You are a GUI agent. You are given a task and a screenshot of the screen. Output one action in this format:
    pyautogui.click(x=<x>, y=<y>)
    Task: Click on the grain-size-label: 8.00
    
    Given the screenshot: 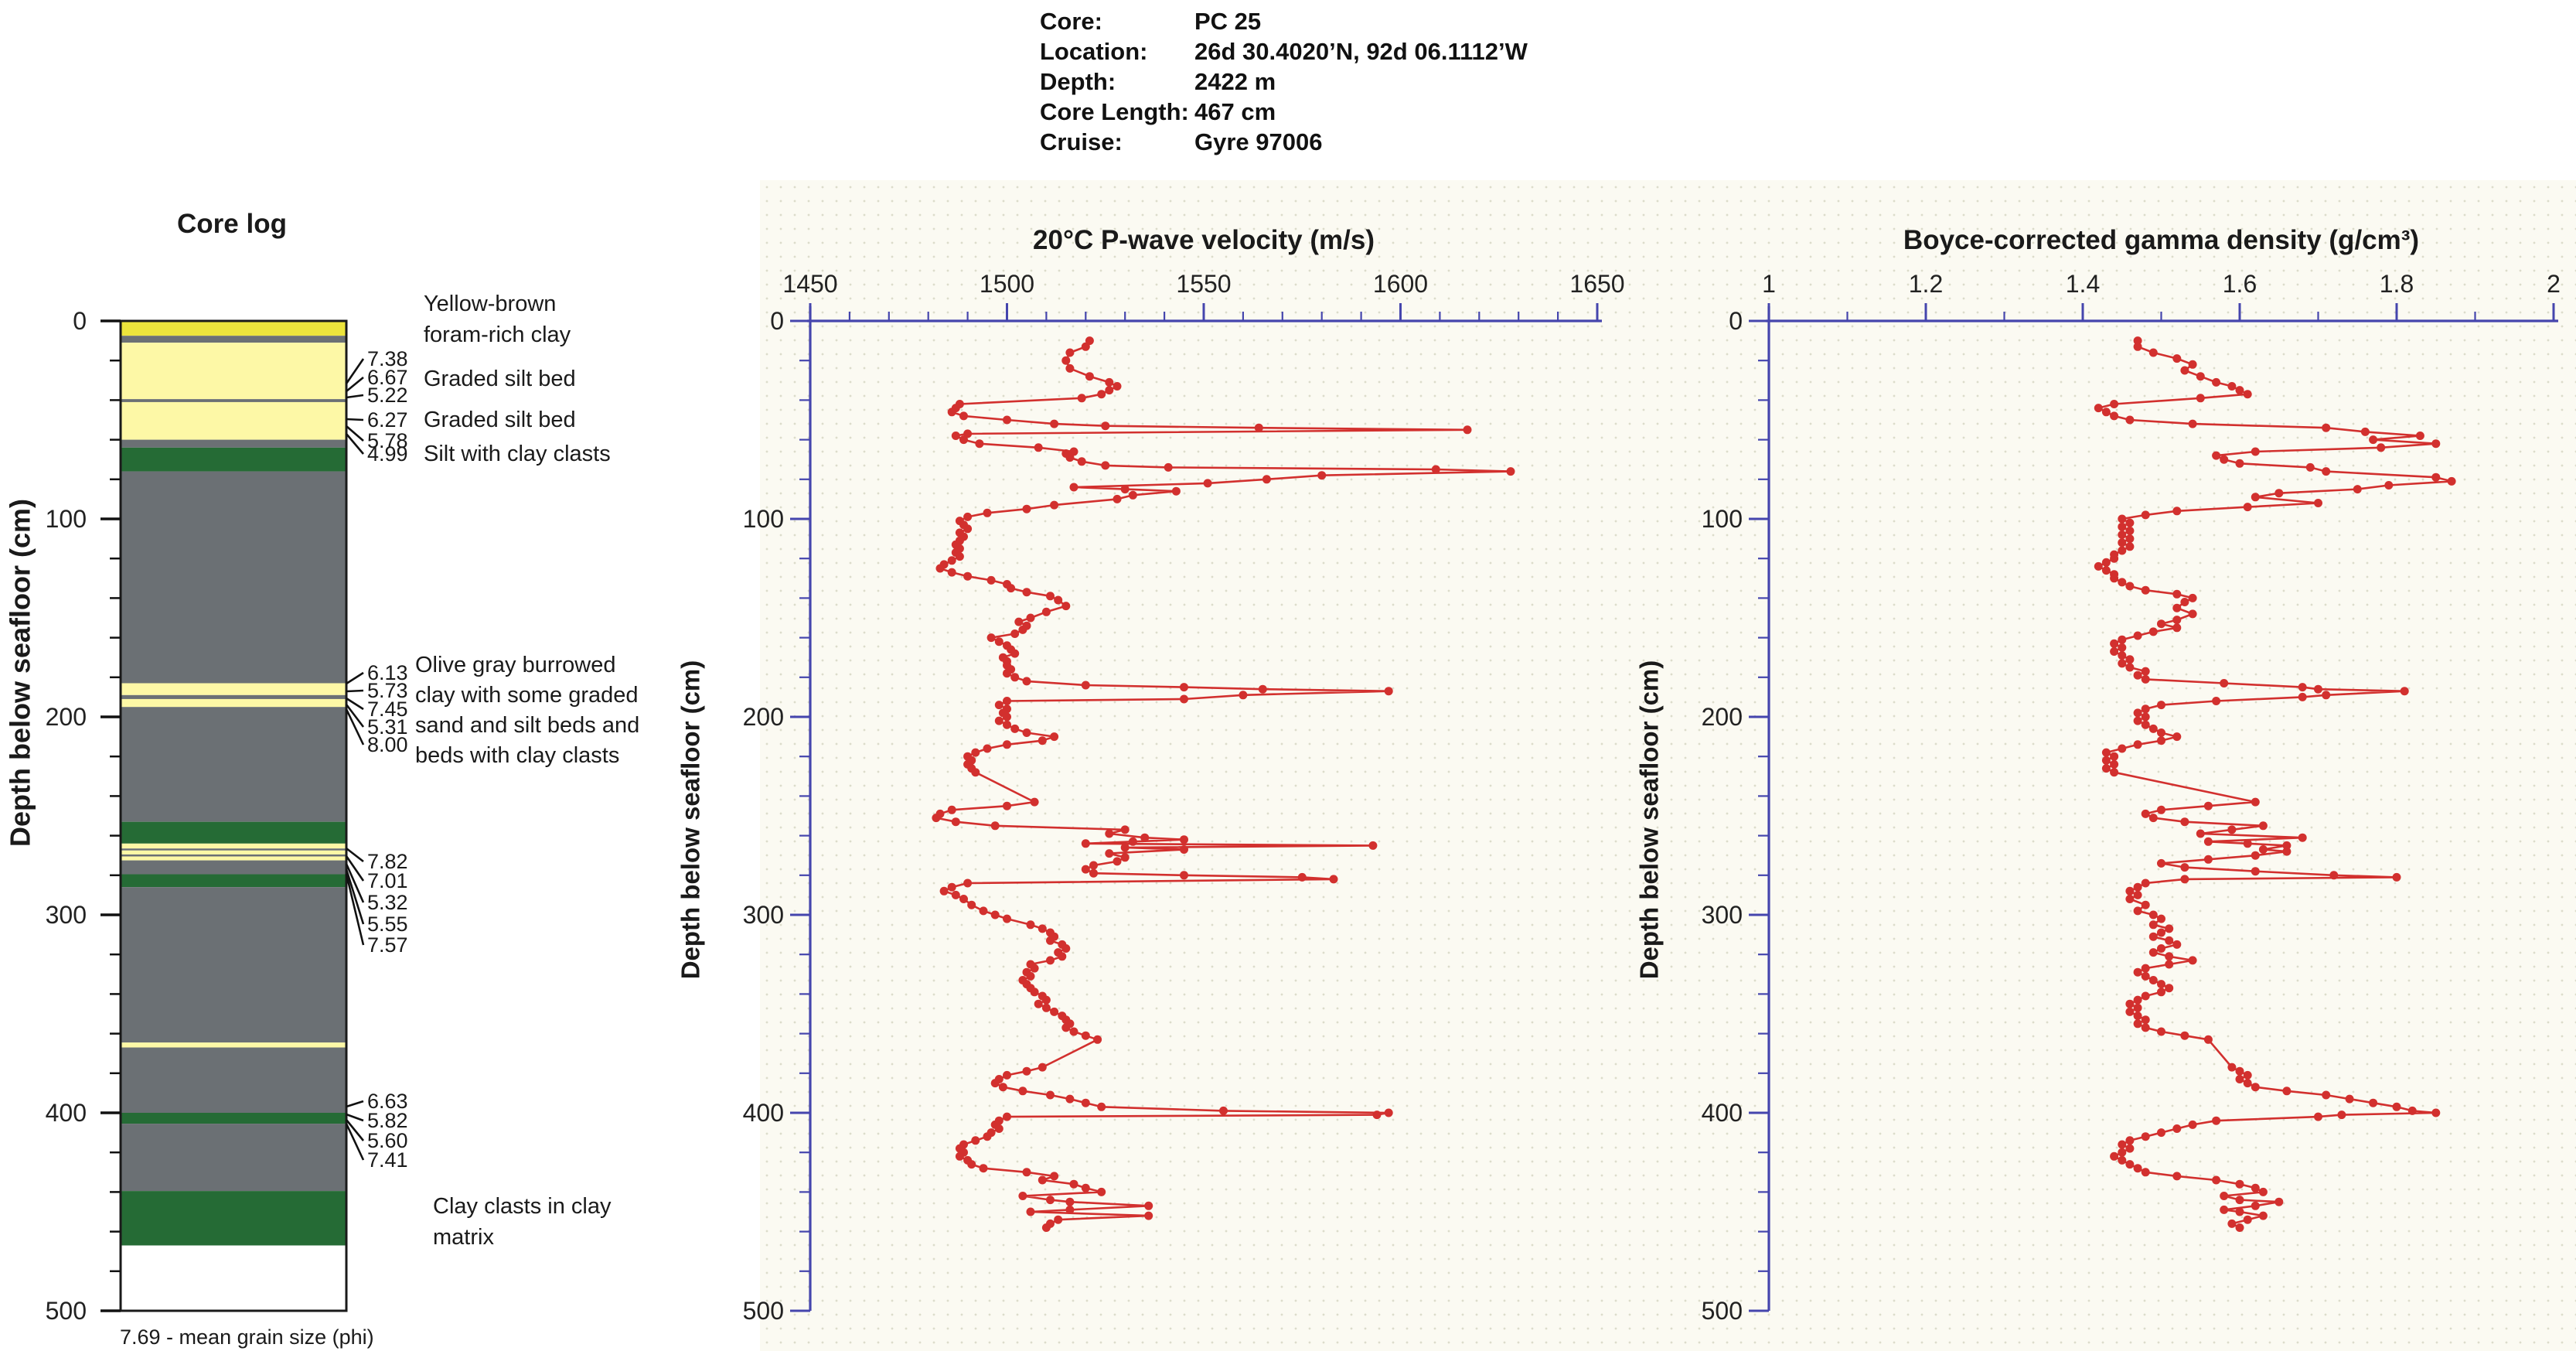 What is the action you would take?
    pyautogui.click(x=387, y=744)
    